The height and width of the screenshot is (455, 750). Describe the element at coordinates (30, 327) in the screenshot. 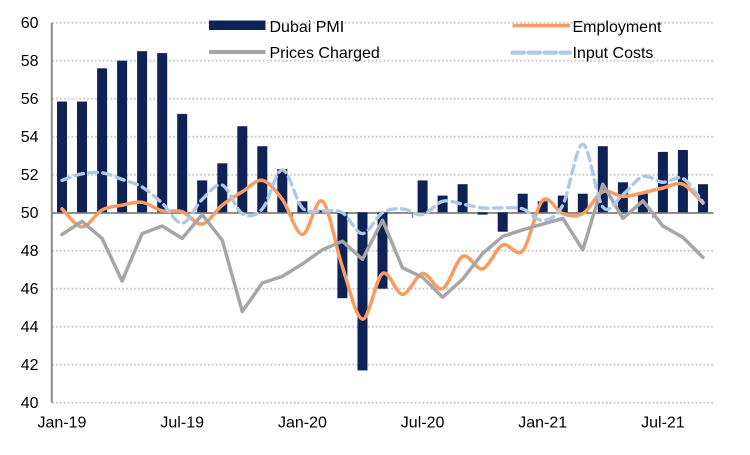

I see `svg-text: 44` at that location.